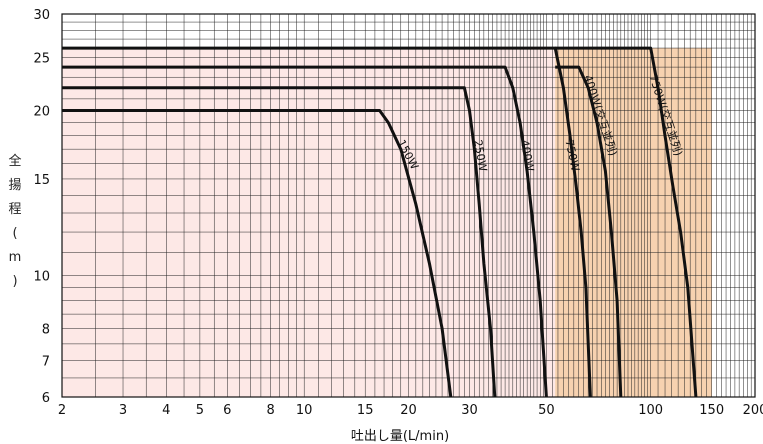 Image resolution: width=763 pixels, height=444 pixels. Describe the element at coordinates (123, 410) in the screenshot. I see `x-tick-label: 3` at that location.